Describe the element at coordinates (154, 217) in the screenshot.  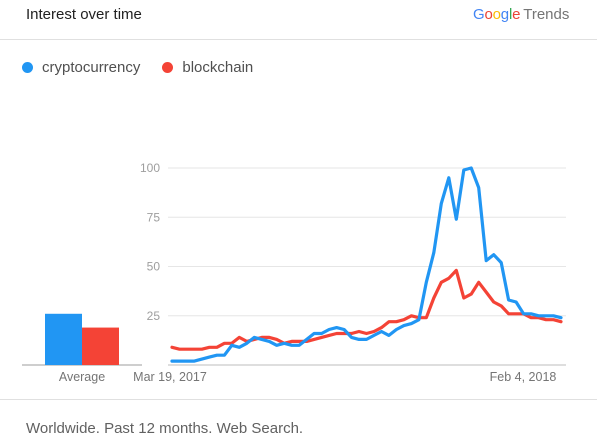
I see `y-tick-label-75: 75` at that location.